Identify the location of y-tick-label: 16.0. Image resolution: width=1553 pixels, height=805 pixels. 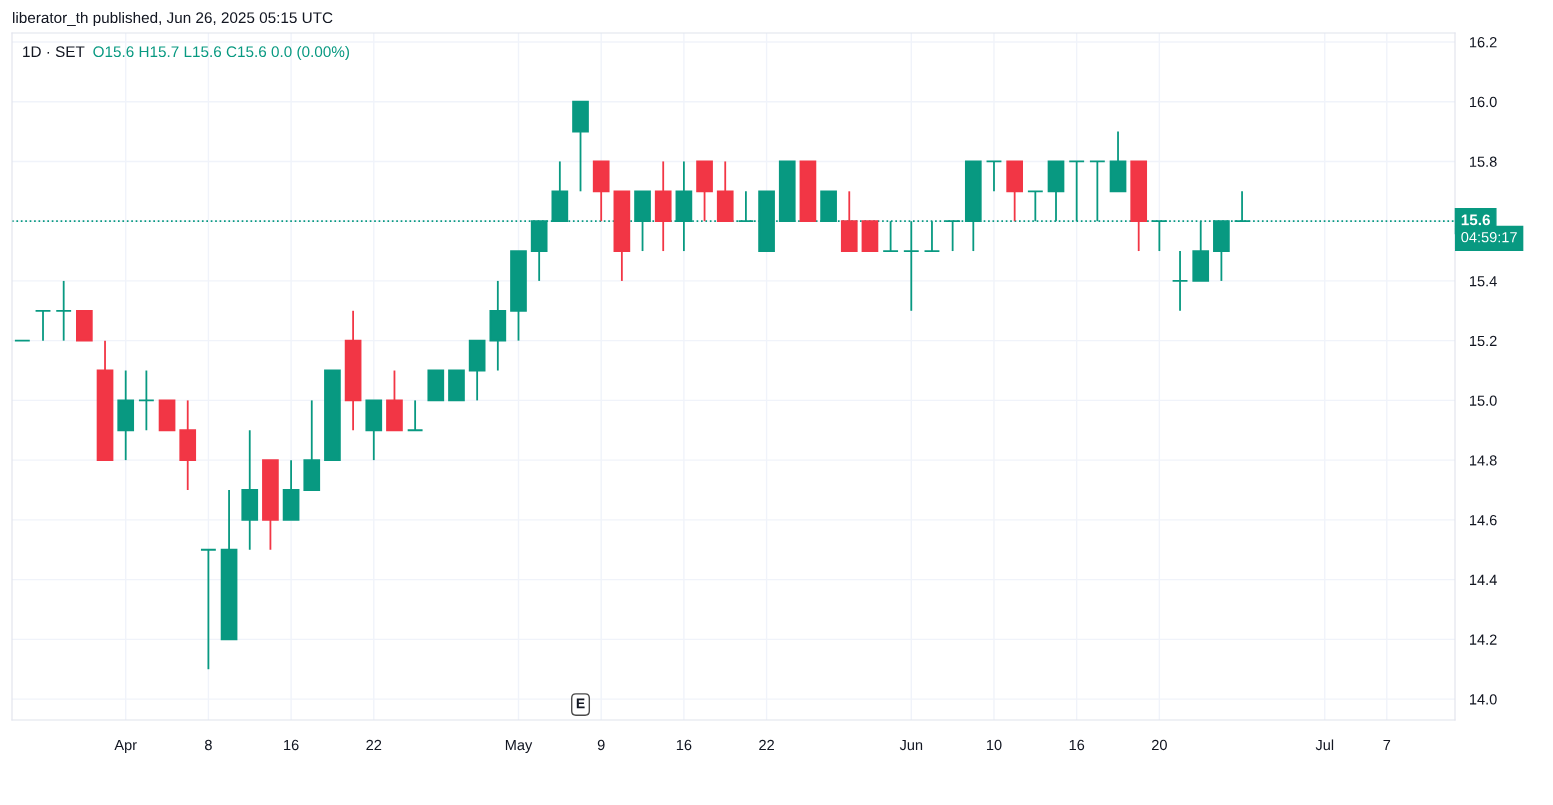
(1483, 102).